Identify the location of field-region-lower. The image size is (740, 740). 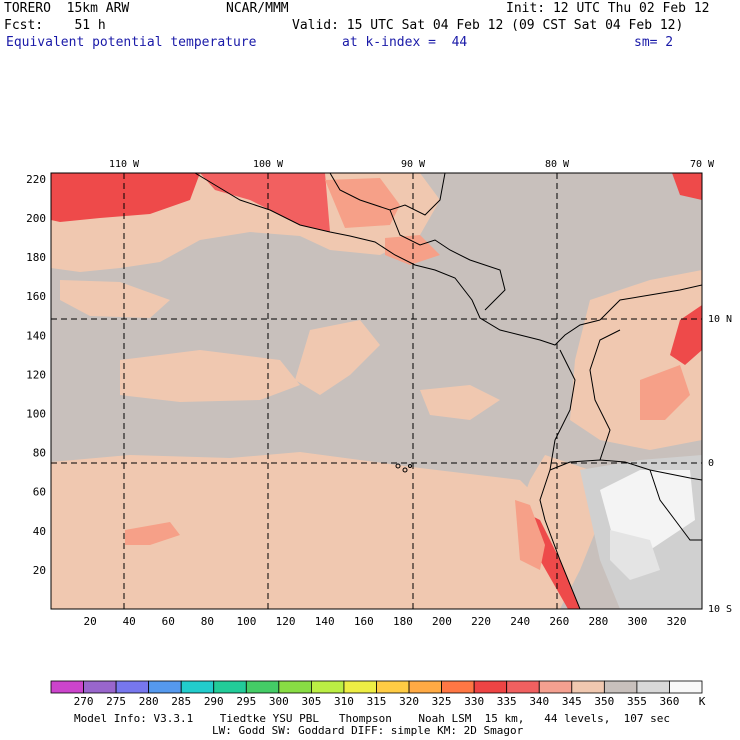
(295, 530).